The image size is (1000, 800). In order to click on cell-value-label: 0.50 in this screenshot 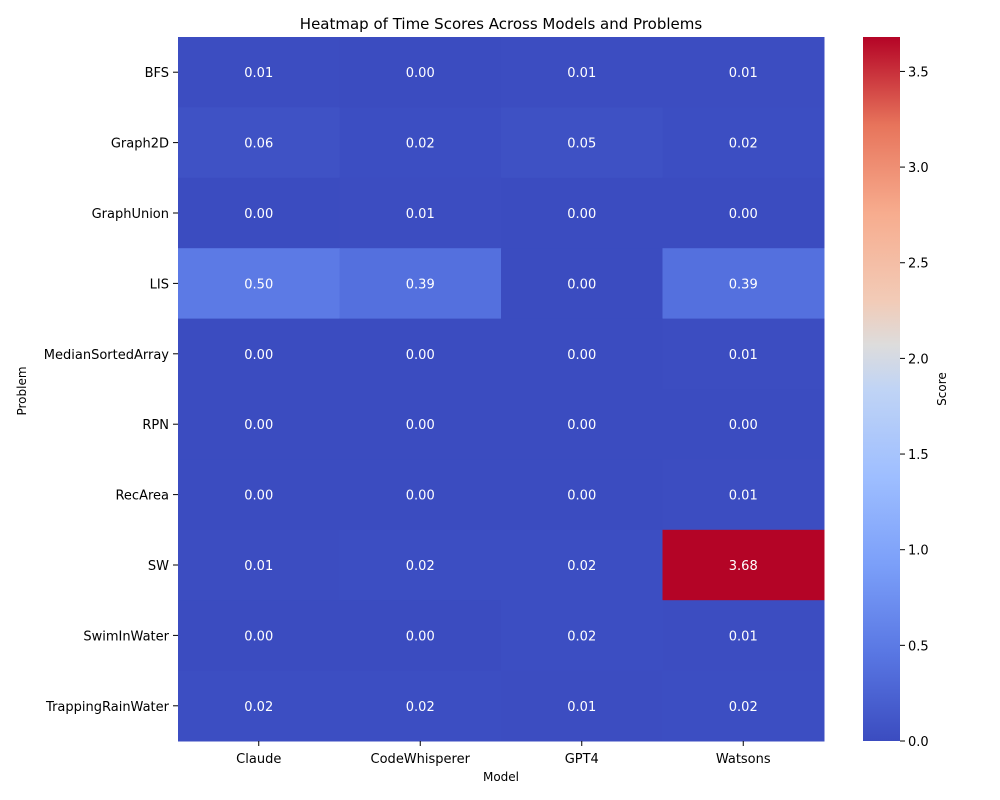, I will do `click(258, 284)`.